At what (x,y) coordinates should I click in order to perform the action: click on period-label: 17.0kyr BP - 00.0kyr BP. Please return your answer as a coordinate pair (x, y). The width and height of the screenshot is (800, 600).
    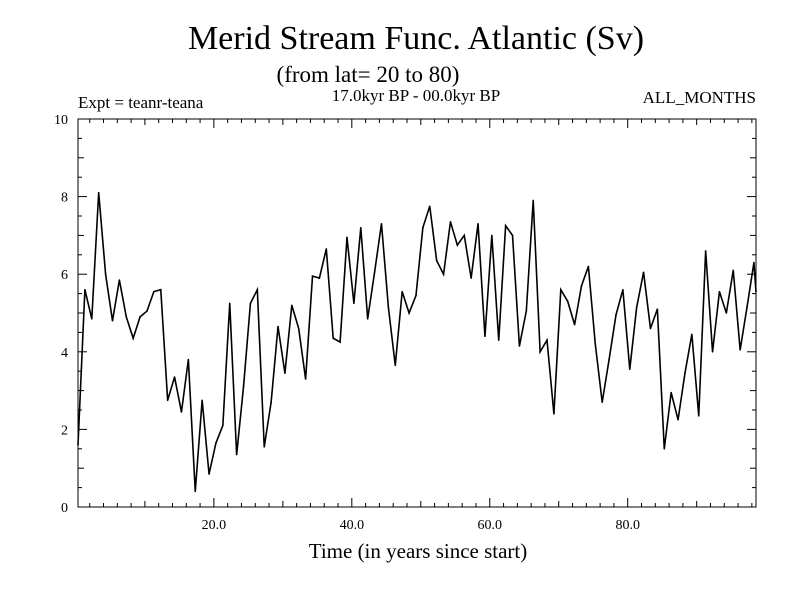
    Looking at the image, I should click on (416, 95).